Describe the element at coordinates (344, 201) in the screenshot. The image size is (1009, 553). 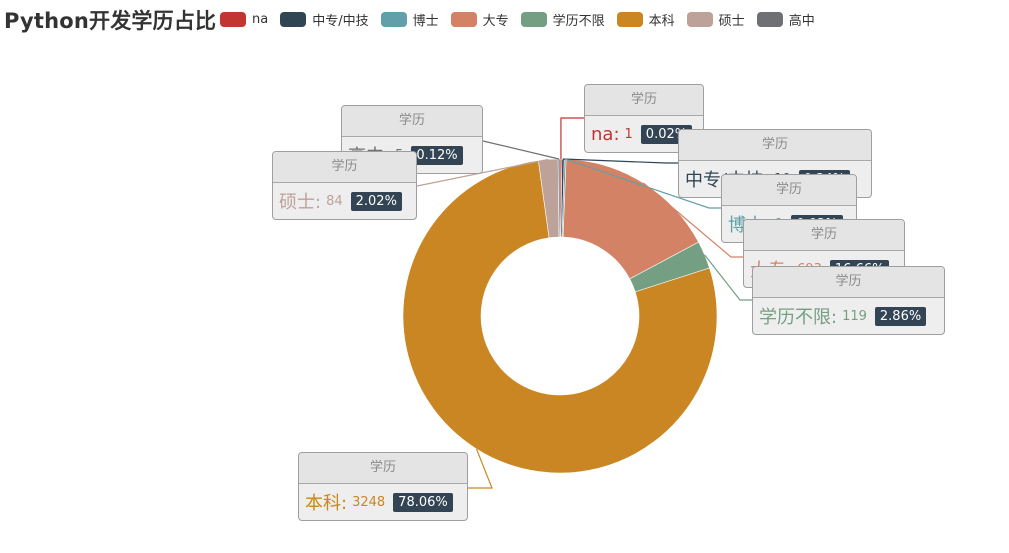
I see `slice-label-body: 硕士: 84 2.02%` at that location.